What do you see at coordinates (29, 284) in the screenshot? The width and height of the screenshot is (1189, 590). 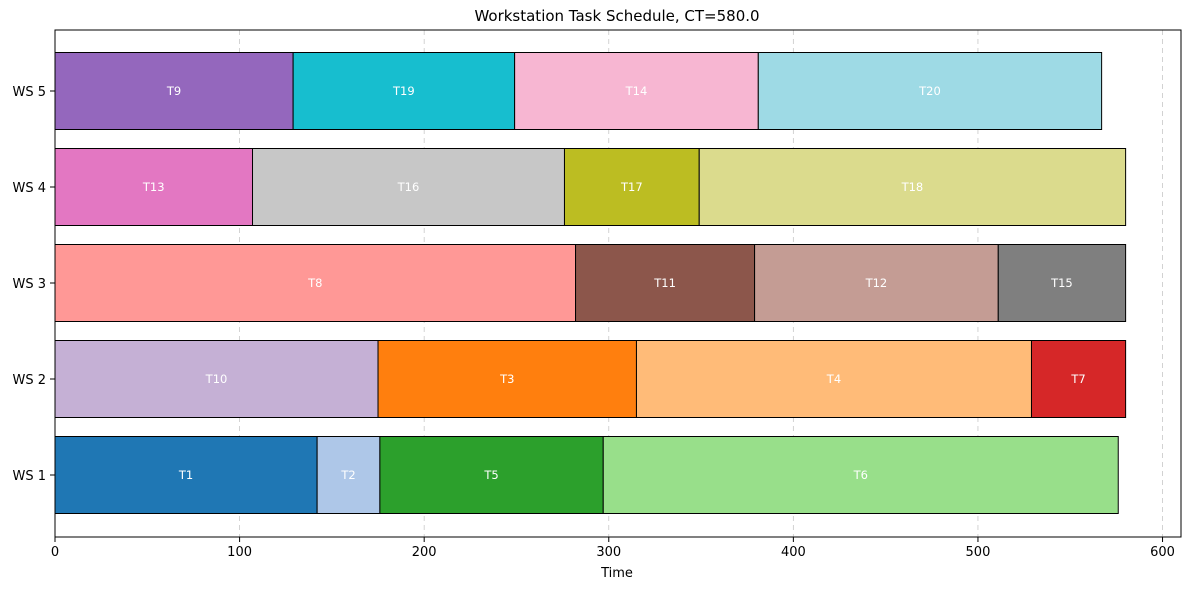 I see `y-tick-label: WS 3` at bounding box center [29, 284].